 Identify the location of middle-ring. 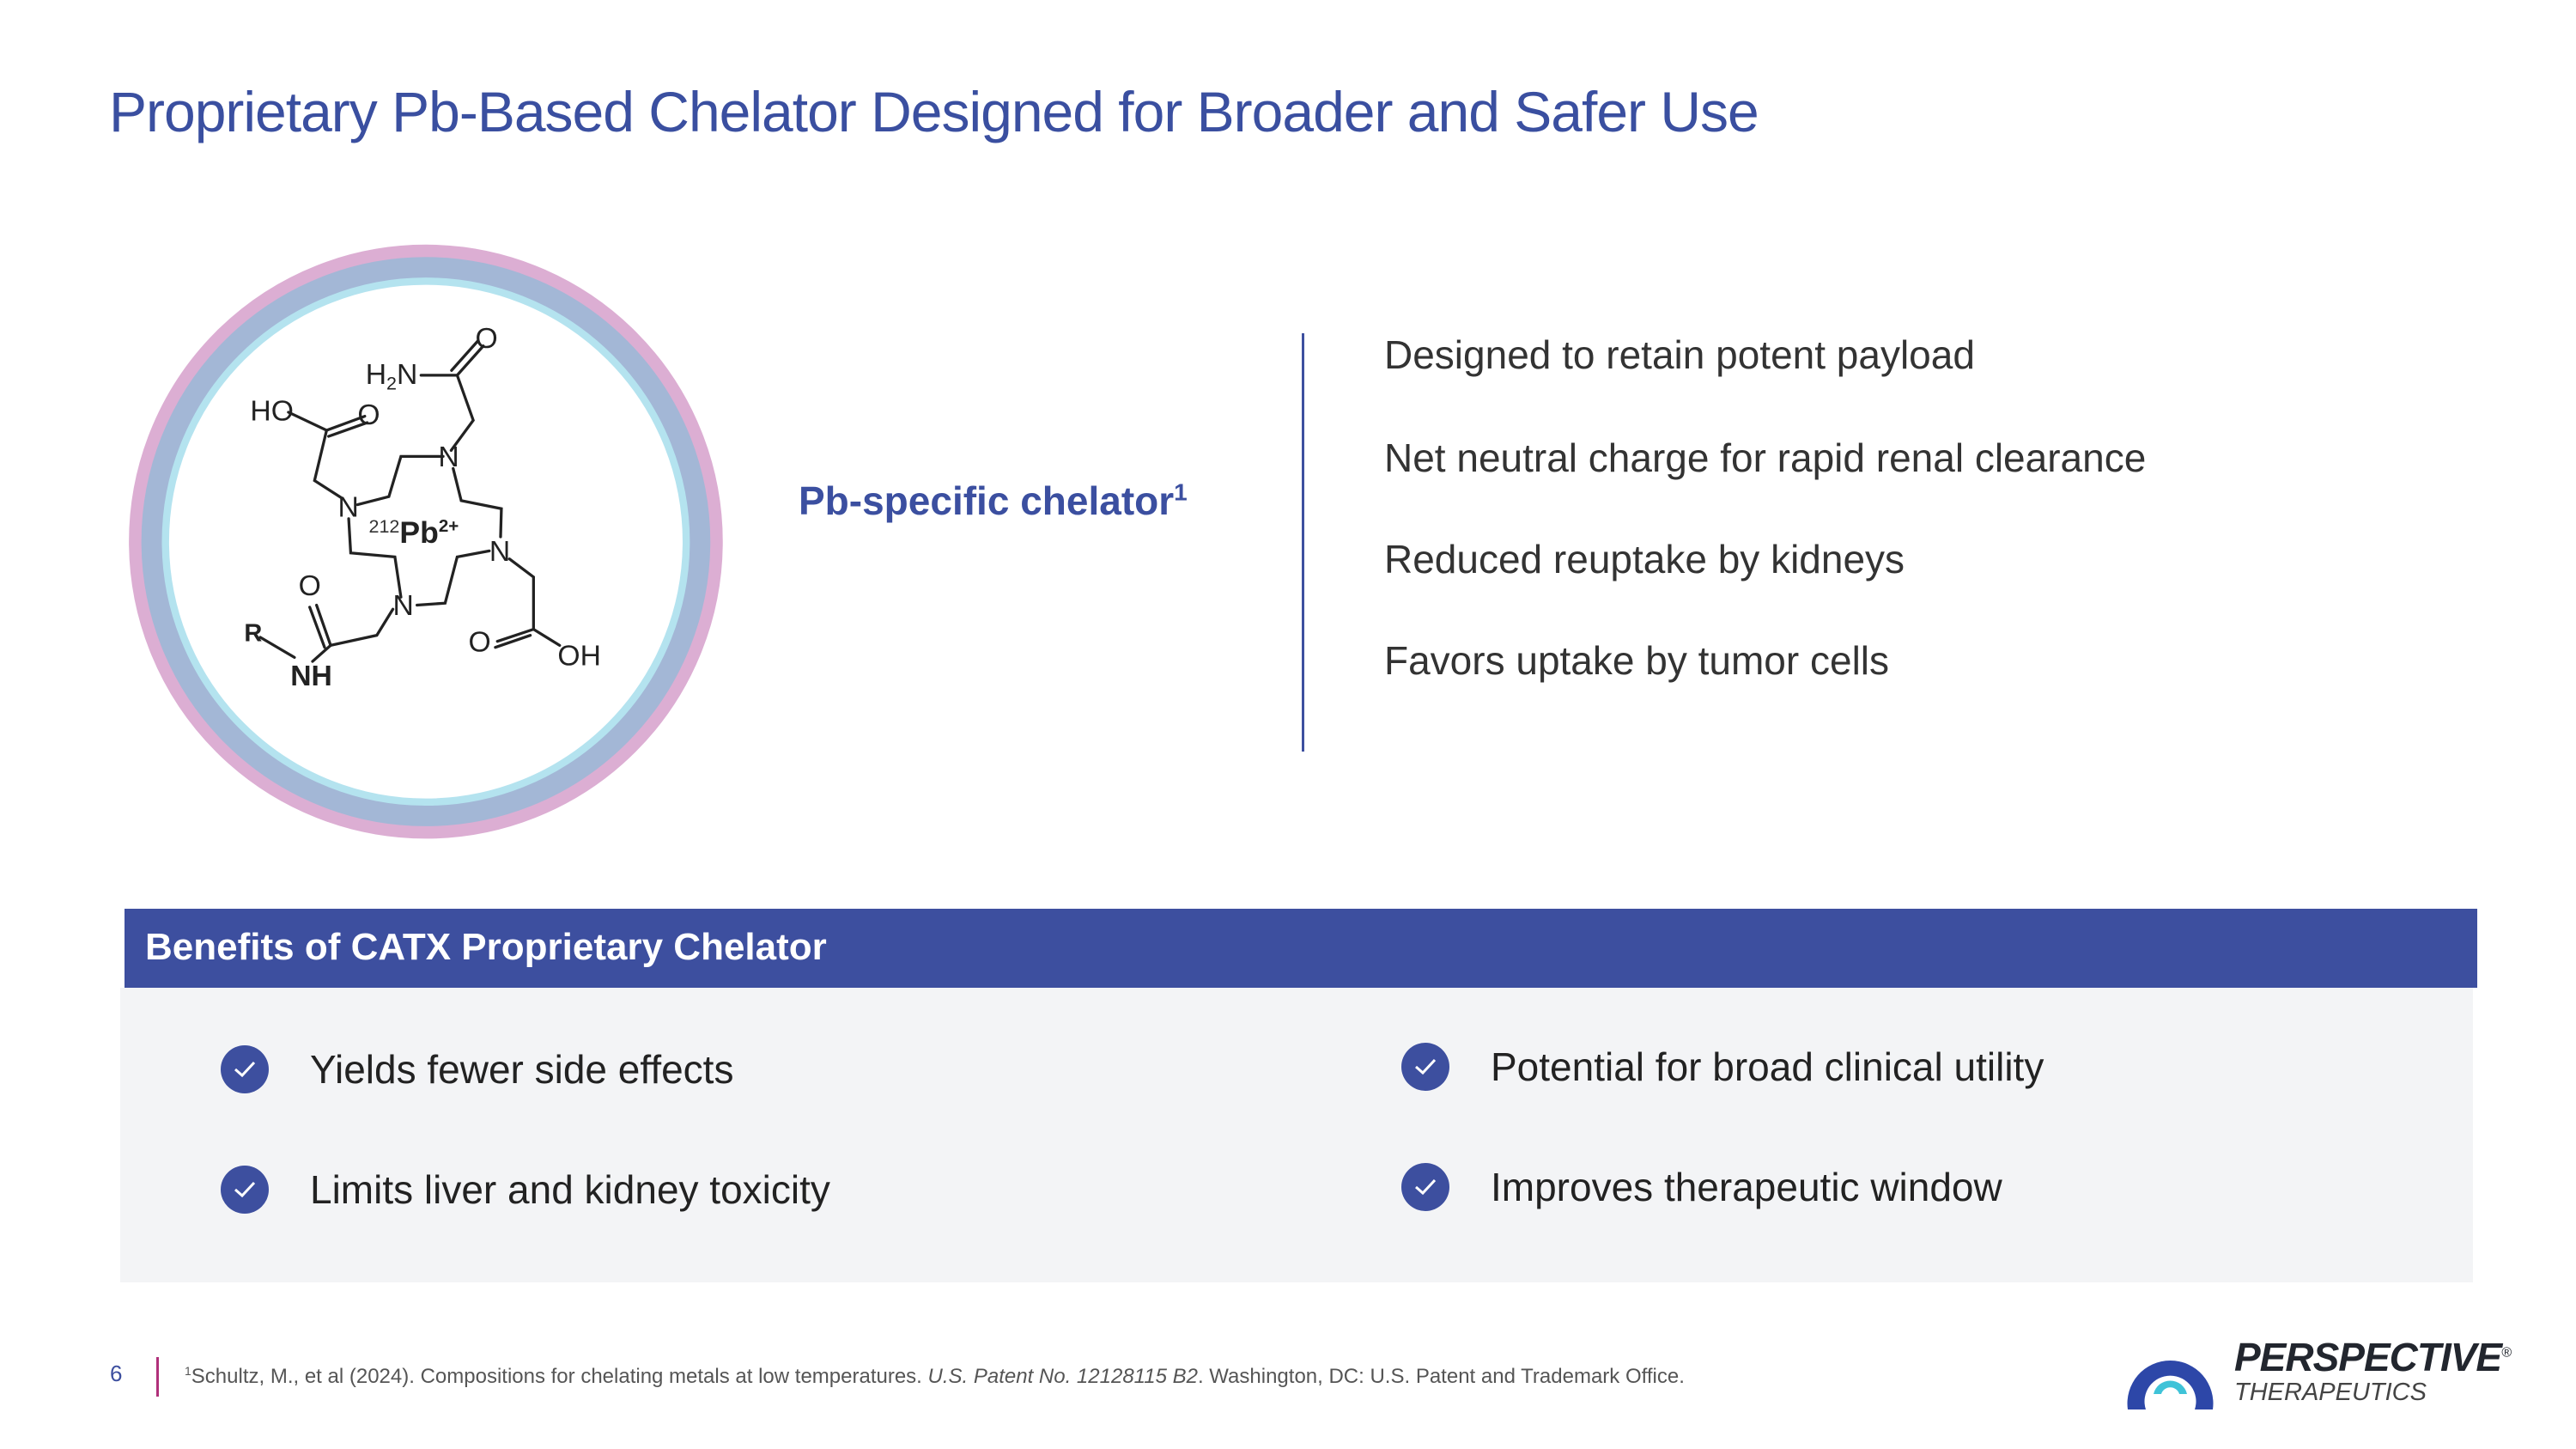
(426, 541).